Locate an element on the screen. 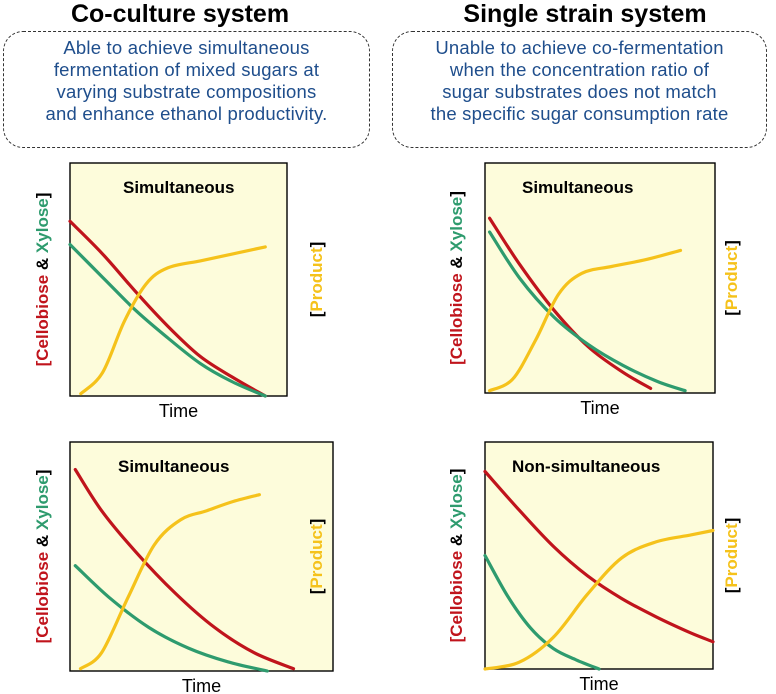  co-culture-title: Co-culture system is located at coordinates (180, 14).